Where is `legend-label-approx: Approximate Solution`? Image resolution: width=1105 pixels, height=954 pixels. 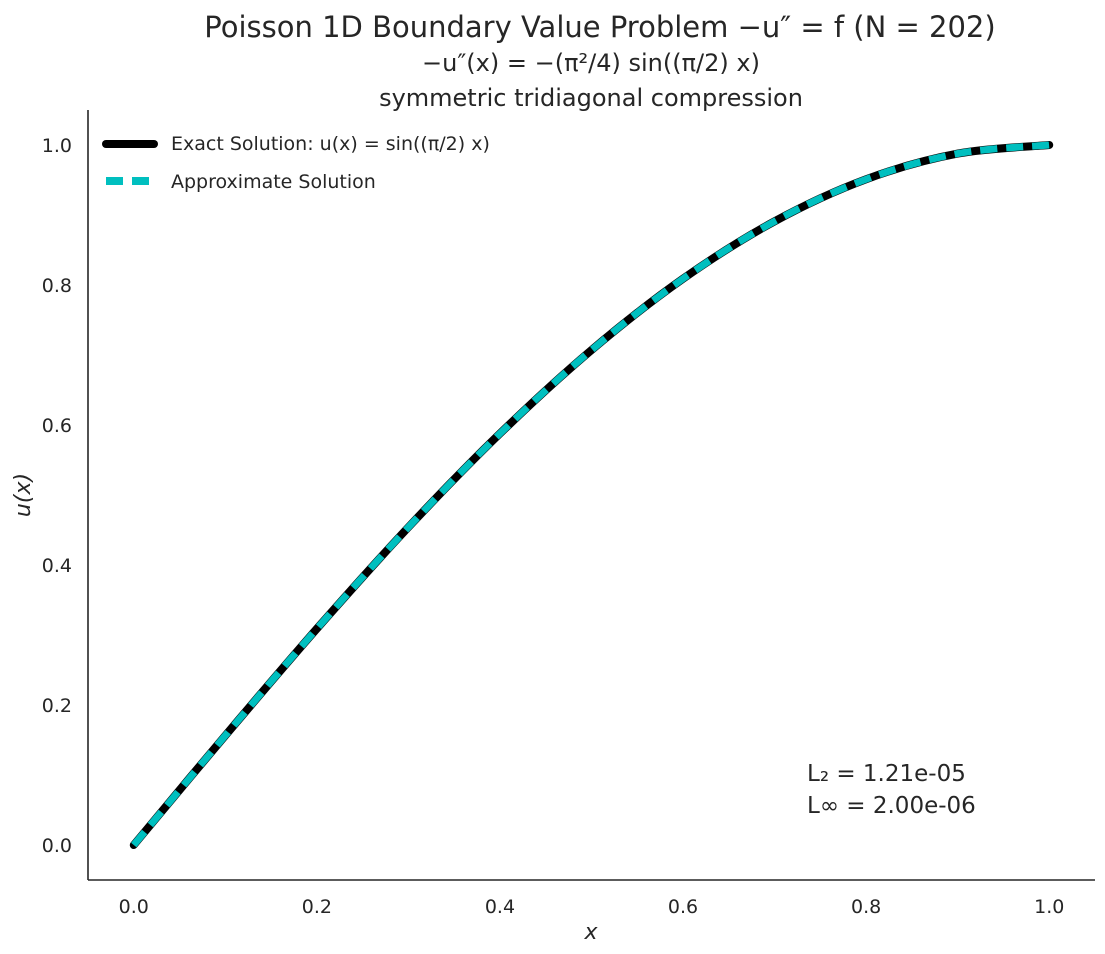
legend-label-approx: Approximate Solution is located at coordinates (273, 182).